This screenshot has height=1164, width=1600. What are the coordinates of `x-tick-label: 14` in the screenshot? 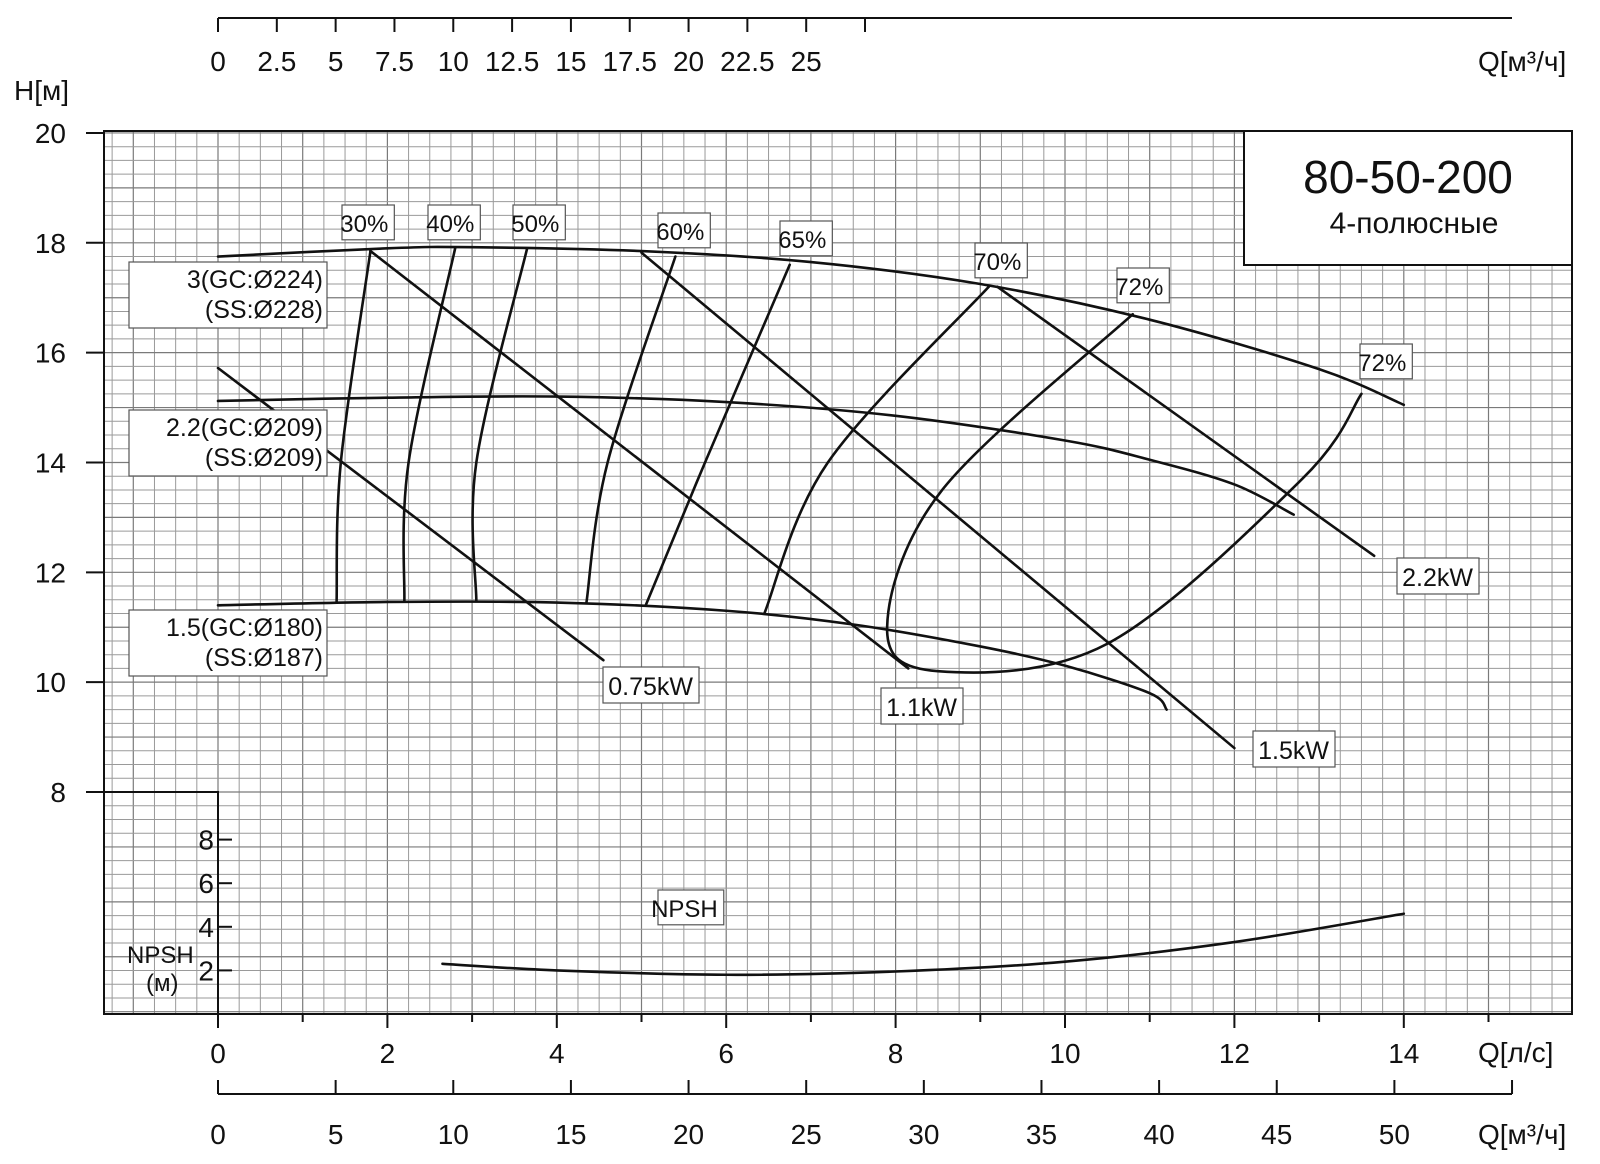 It's located at (1403, 1053).